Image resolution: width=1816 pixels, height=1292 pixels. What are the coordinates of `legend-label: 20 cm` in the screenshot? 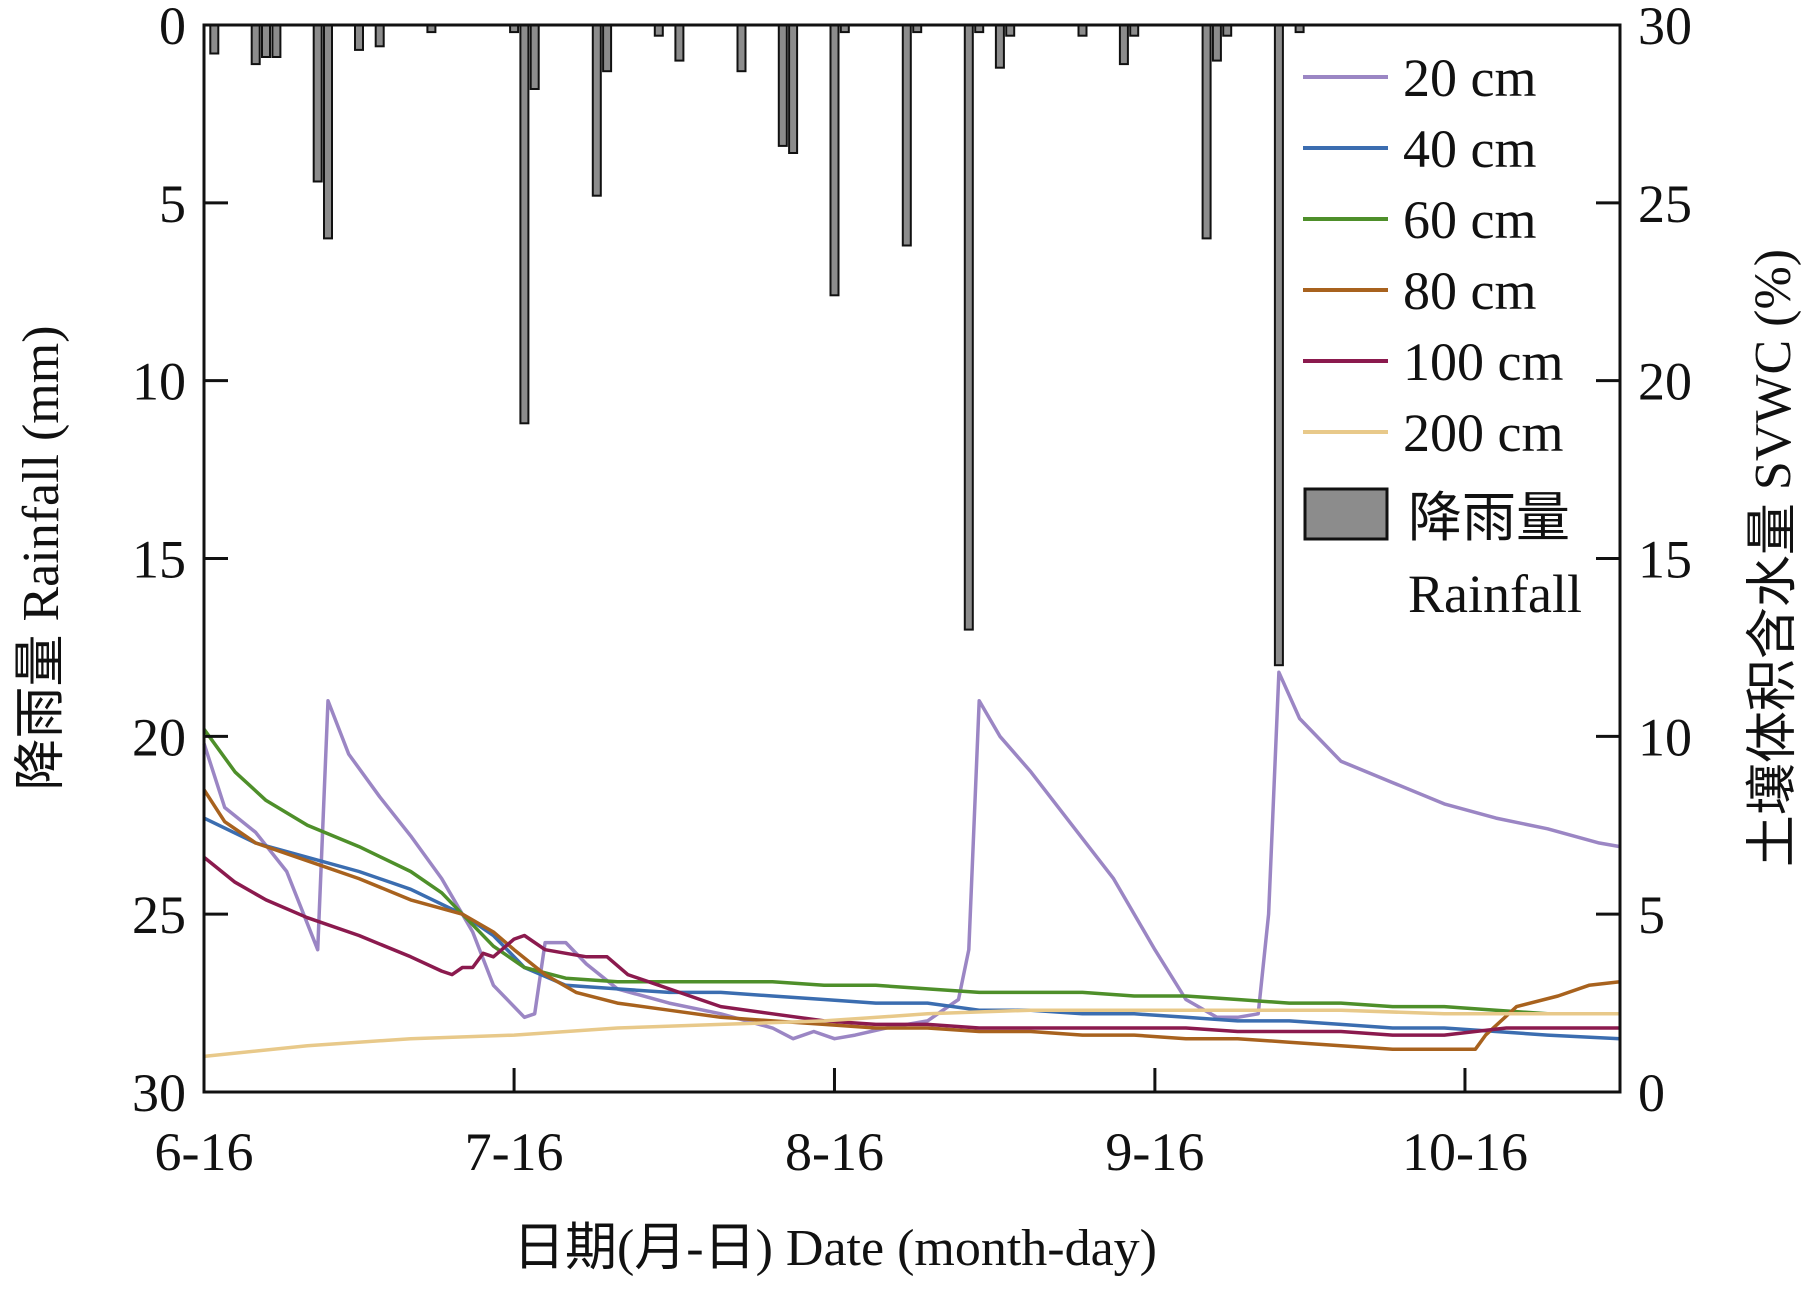 It's located at (1469, 78).